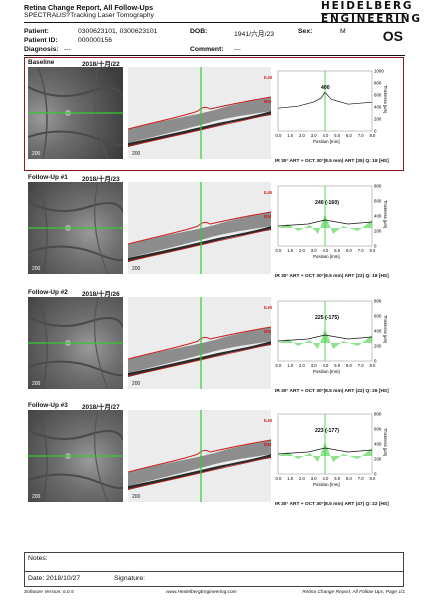  What do you see at coordinates (49, 592) in the screenshot?
I see `software-version: Software Version: 6.0.5` at bounding box center [49, 592].